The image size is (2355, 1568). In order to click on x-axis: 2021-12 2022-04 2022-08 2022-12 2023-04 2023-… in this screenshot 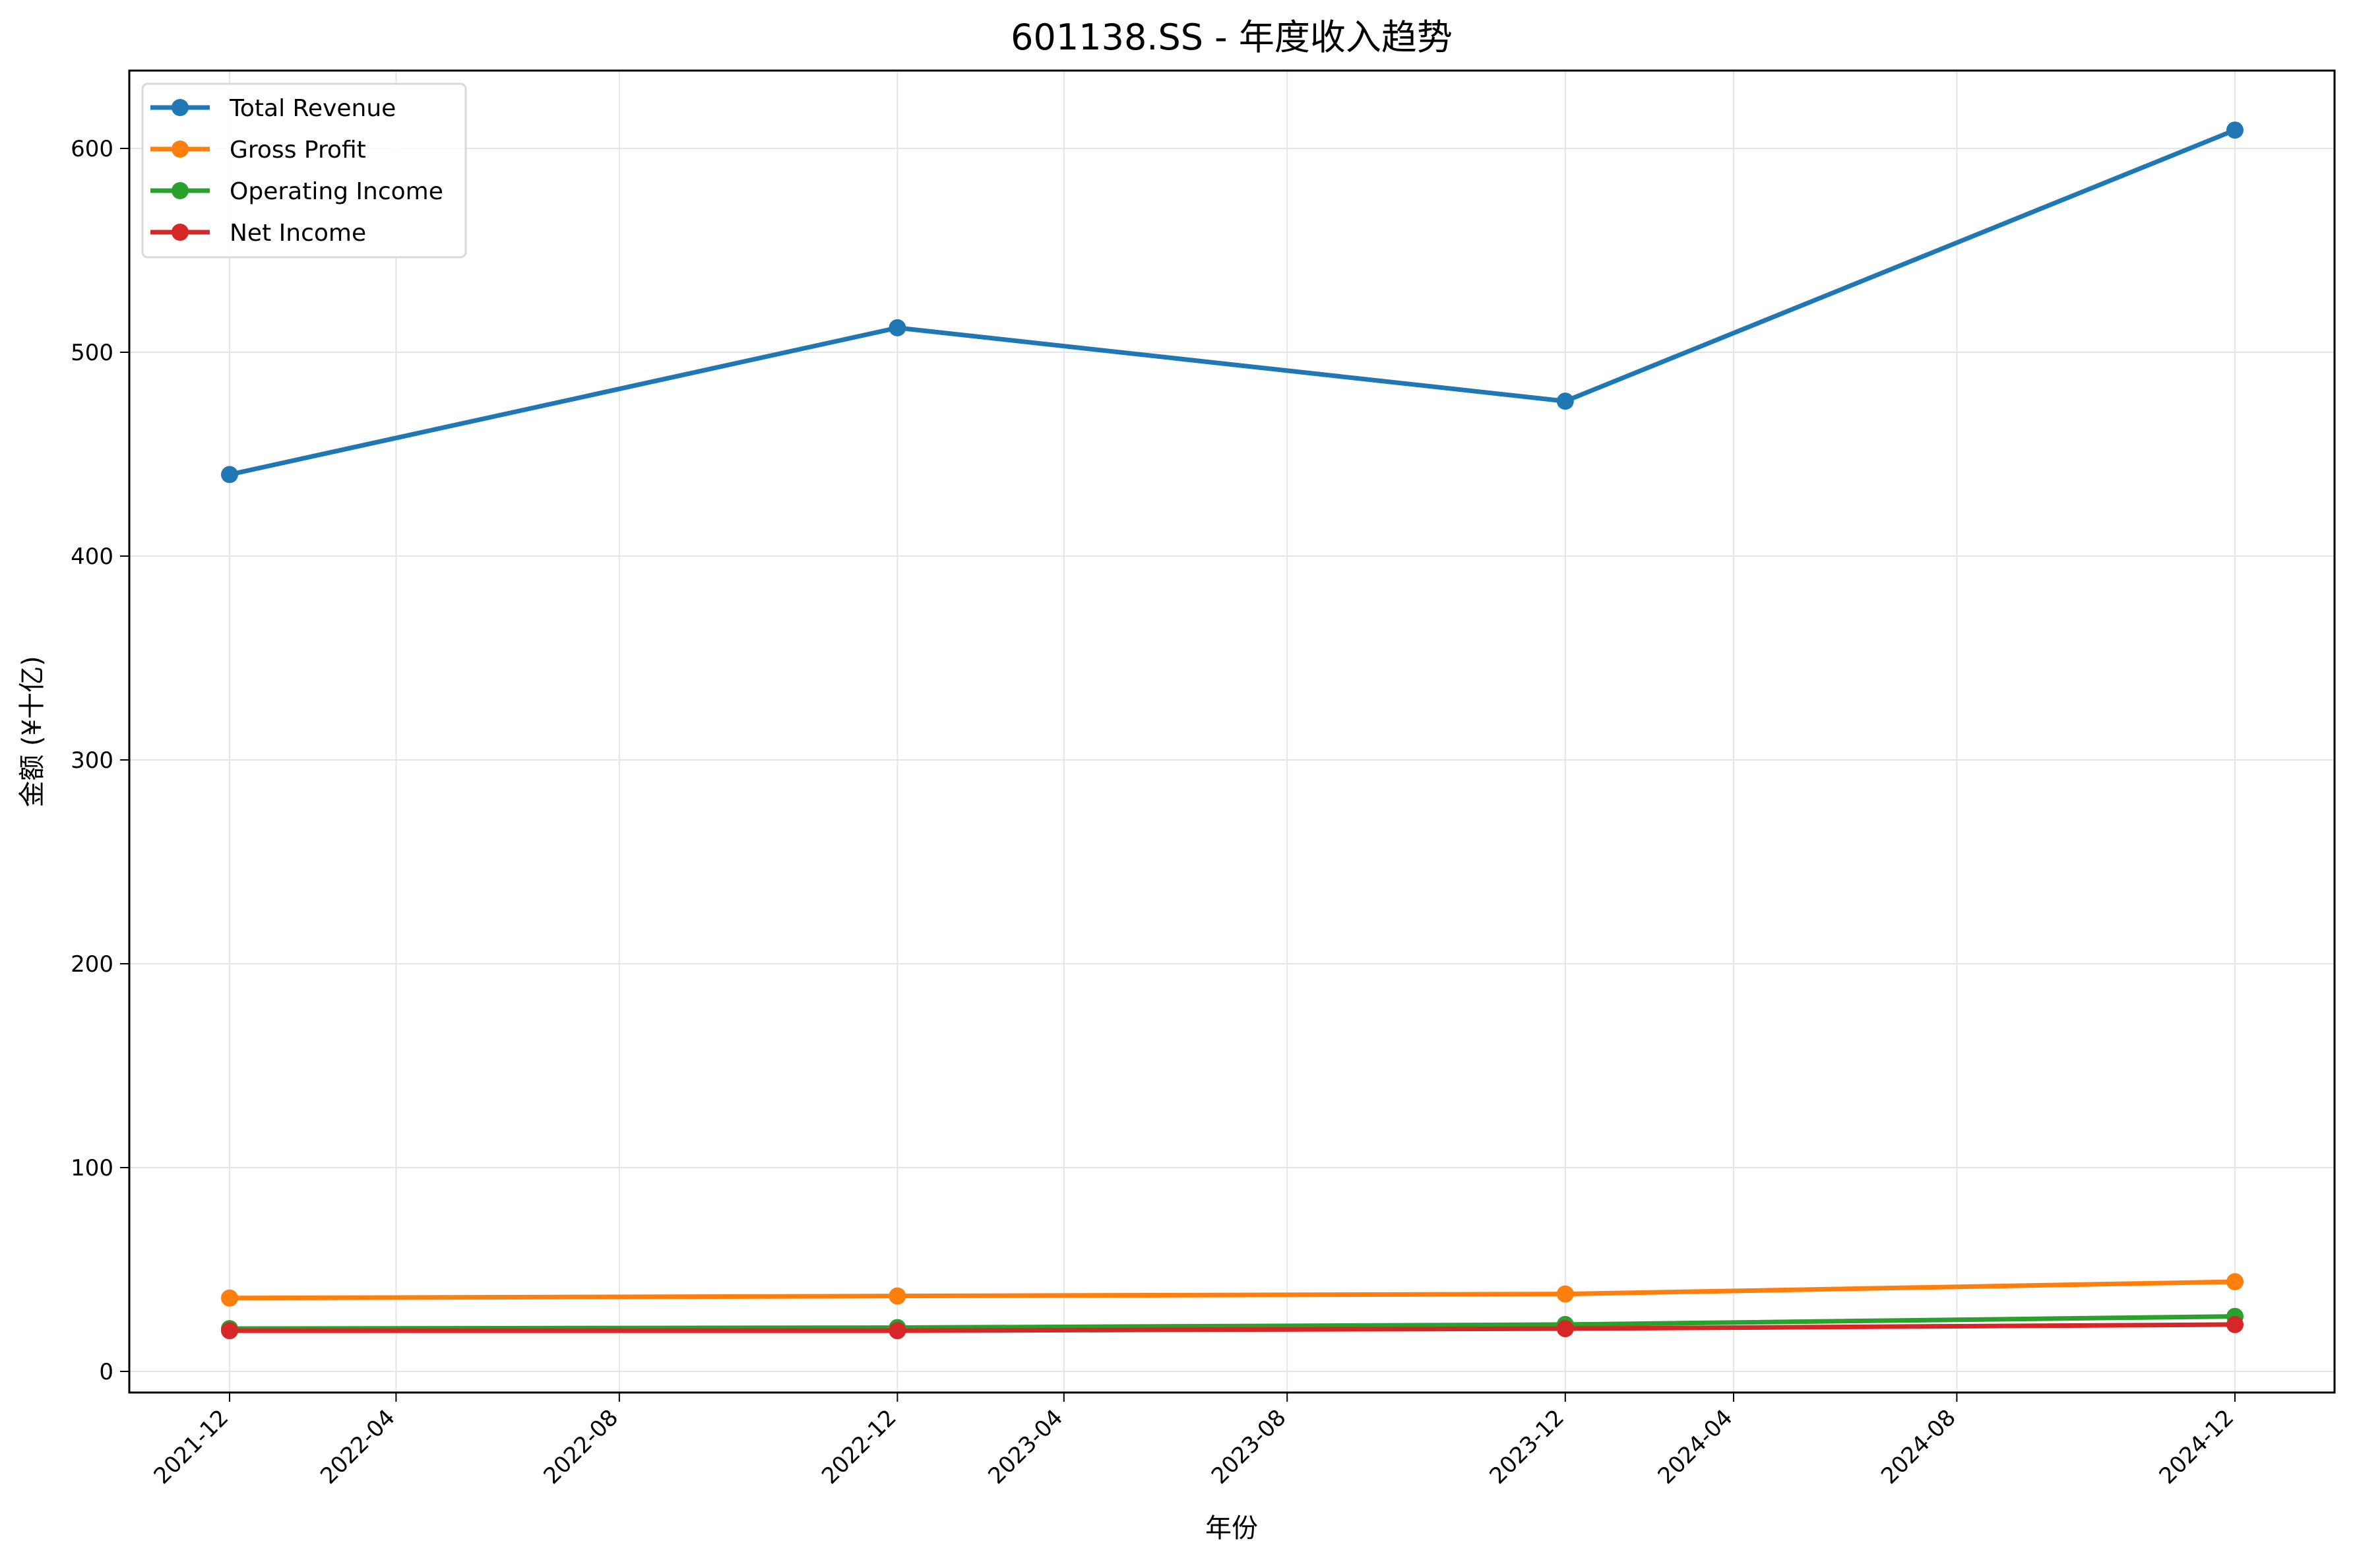, I will do `click(1194, 1441)`.